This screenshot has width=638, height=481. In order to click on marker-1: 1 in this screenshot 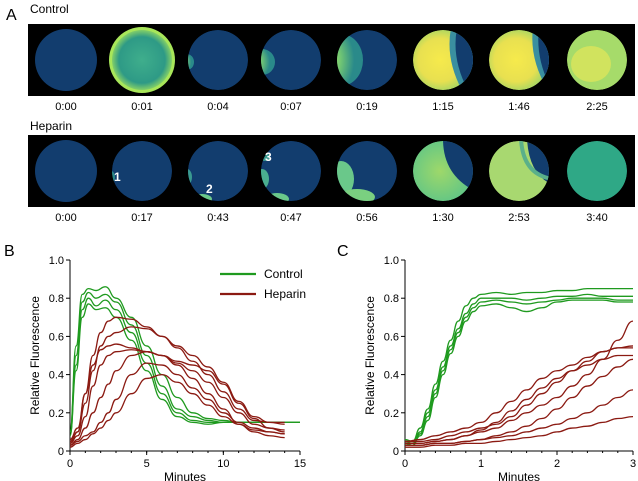, I will do `click(117, 177)`.